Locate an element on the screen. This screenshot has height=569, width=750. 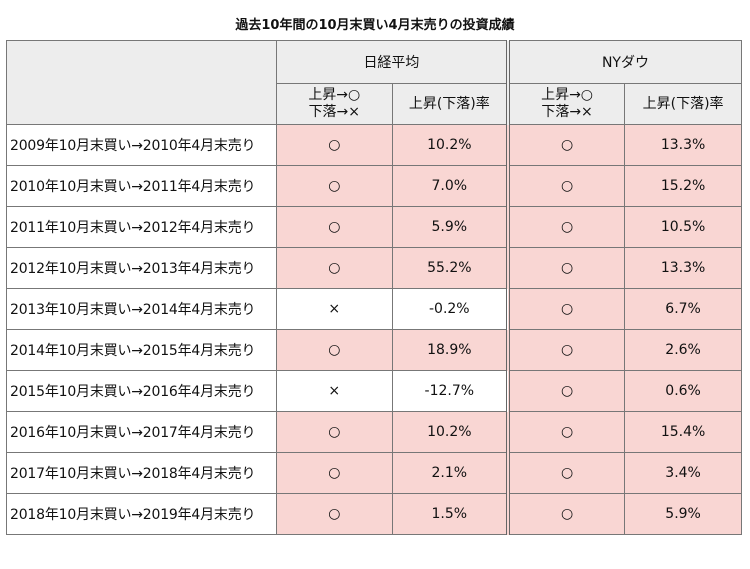
period-label: 2011年10月末買い→2012年4月末売り is located at coordinates (141, 227).